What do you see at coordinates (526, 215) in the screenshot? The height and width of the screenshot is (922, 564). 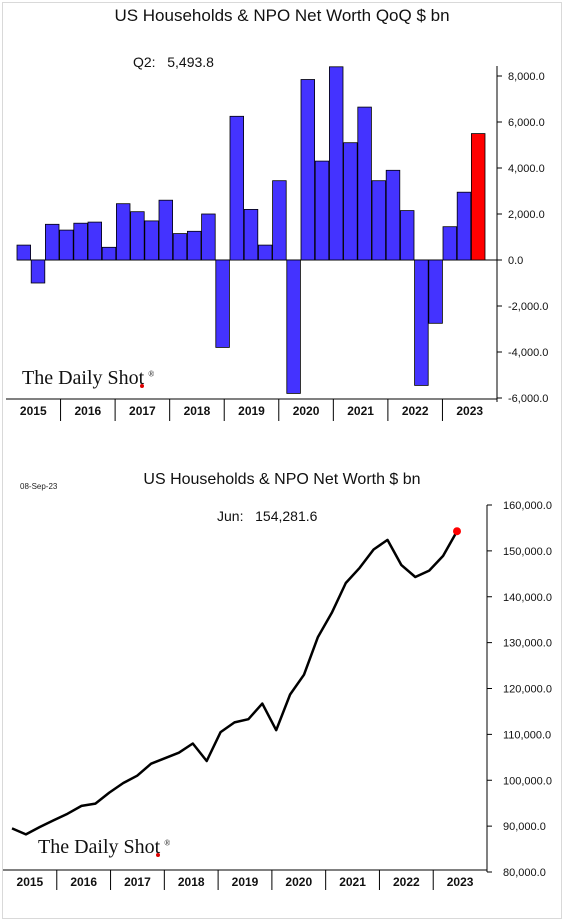 I see `y-tick-label: 2,000.0` at bounding box center [526, 215].